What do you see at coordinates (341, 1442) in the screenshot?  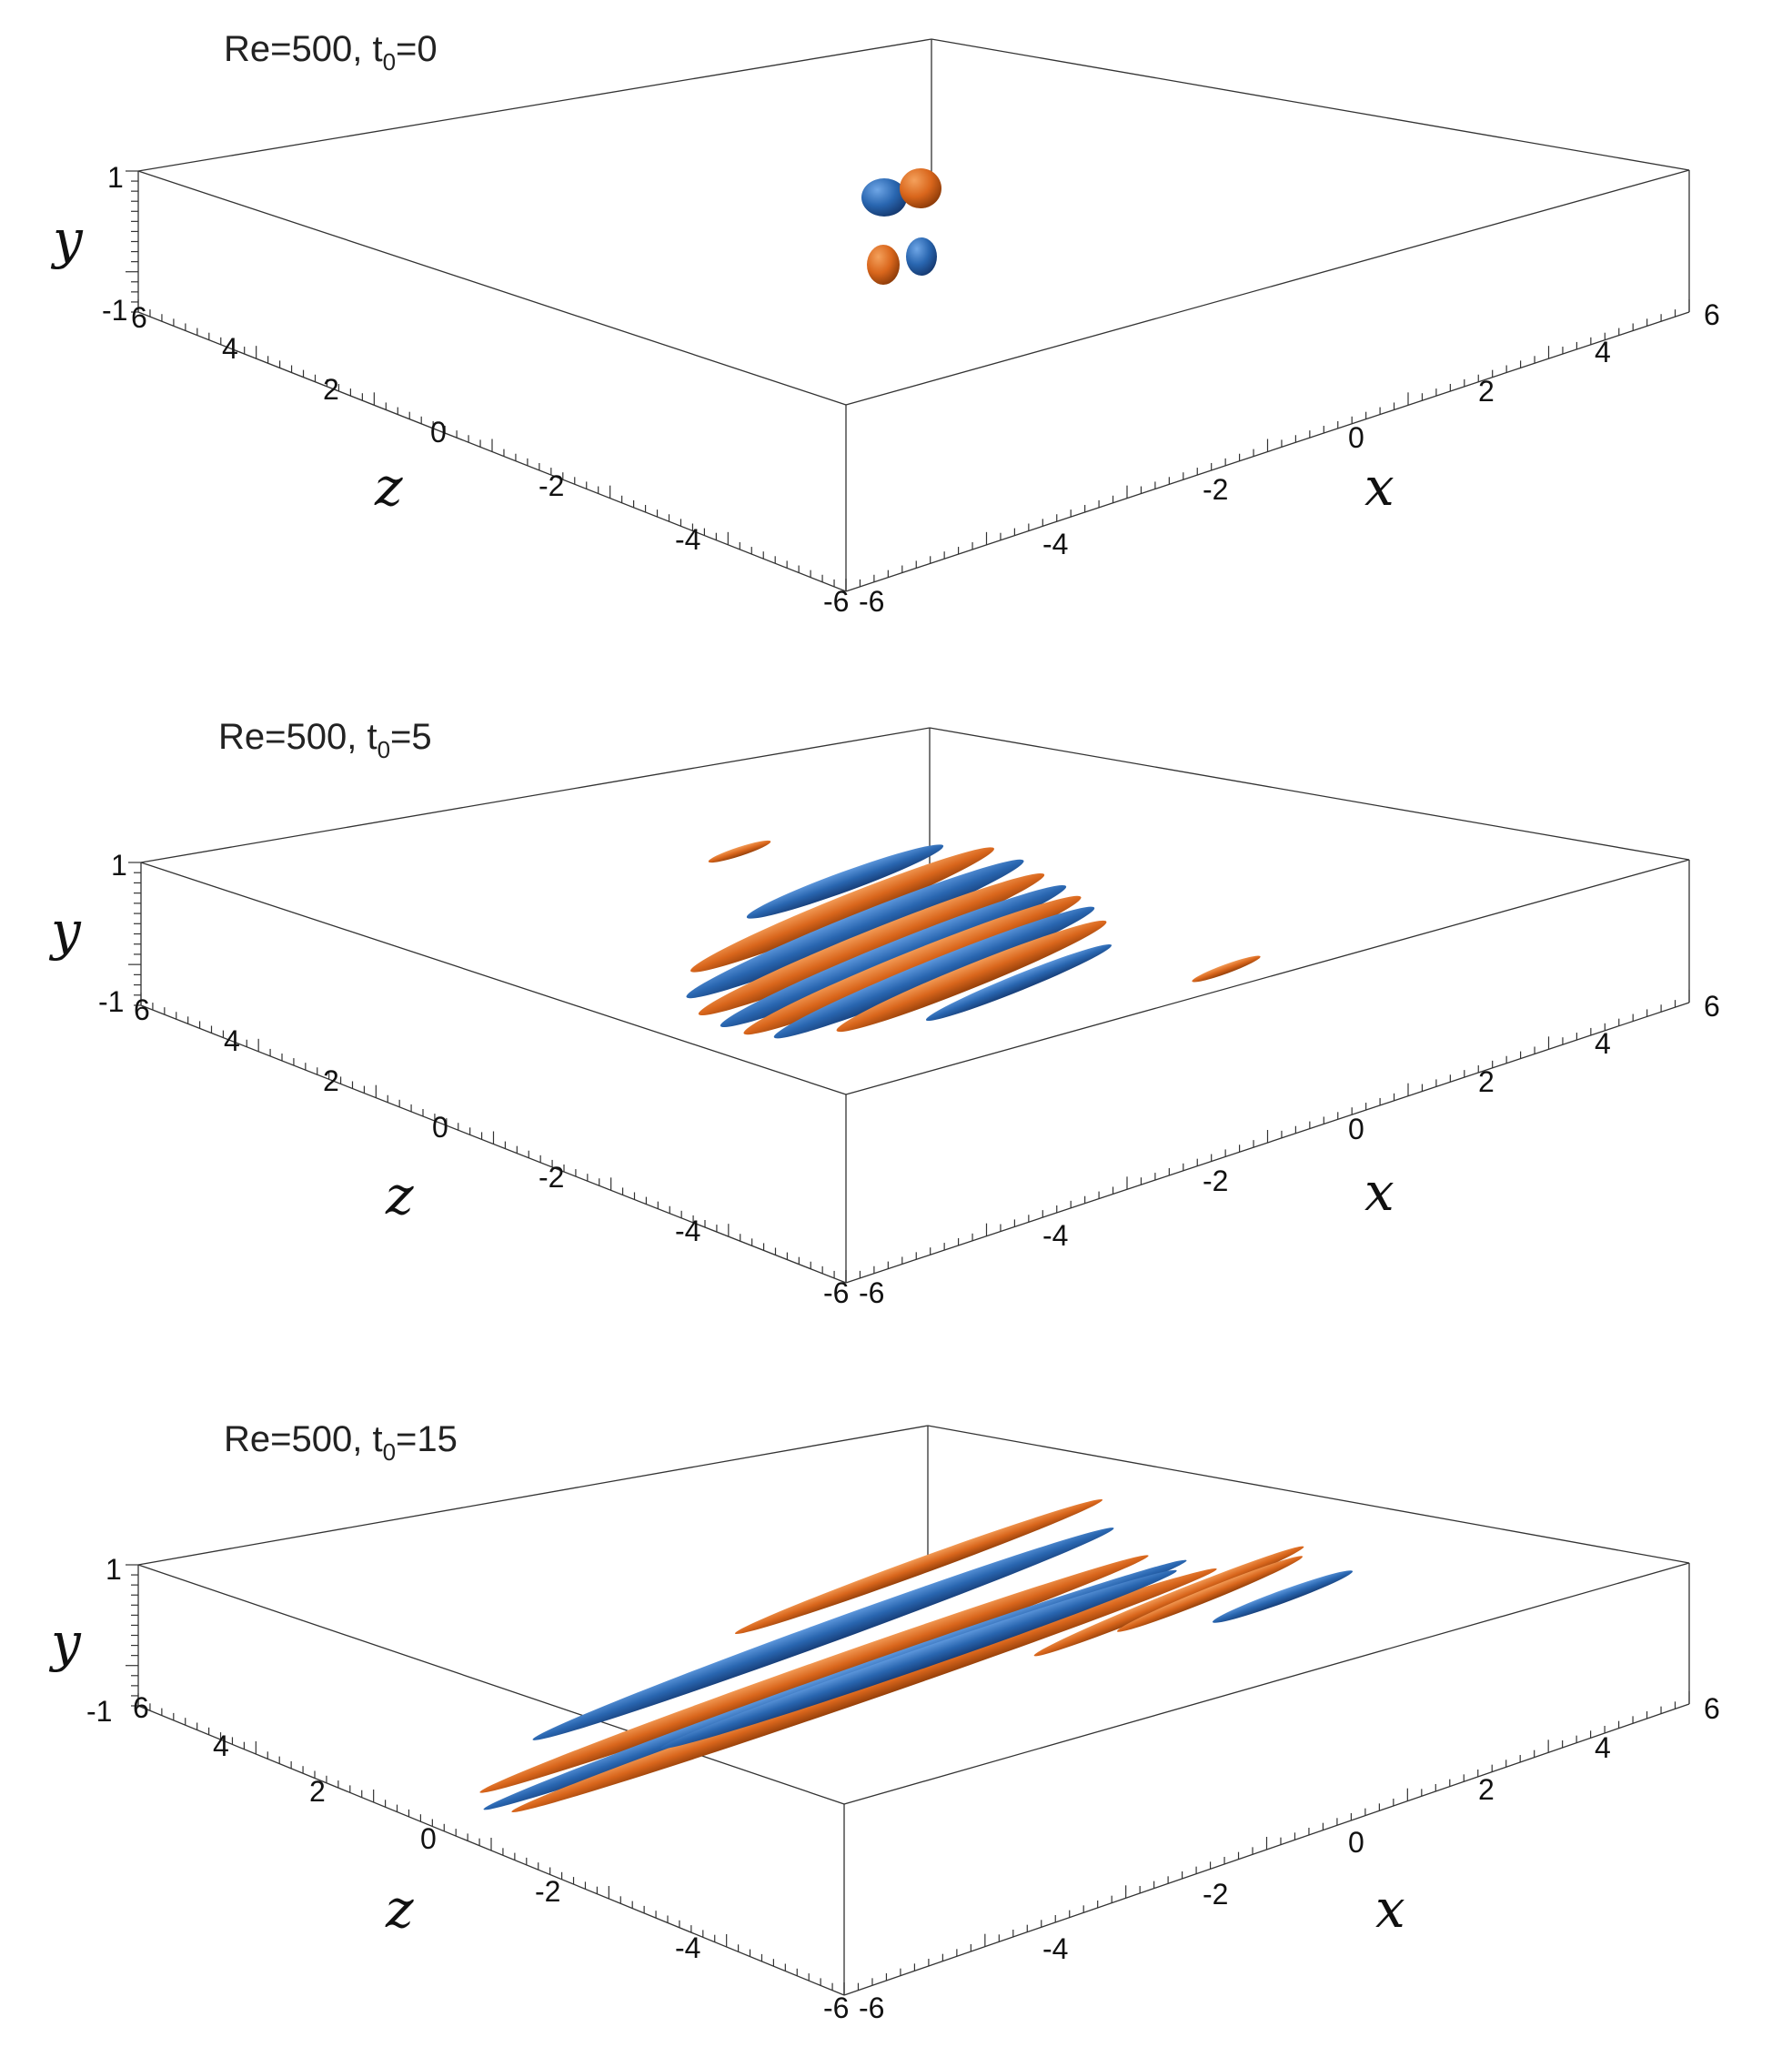 I see `panel-title: Re=500, t0=15` at bounding box center [341, 1442].